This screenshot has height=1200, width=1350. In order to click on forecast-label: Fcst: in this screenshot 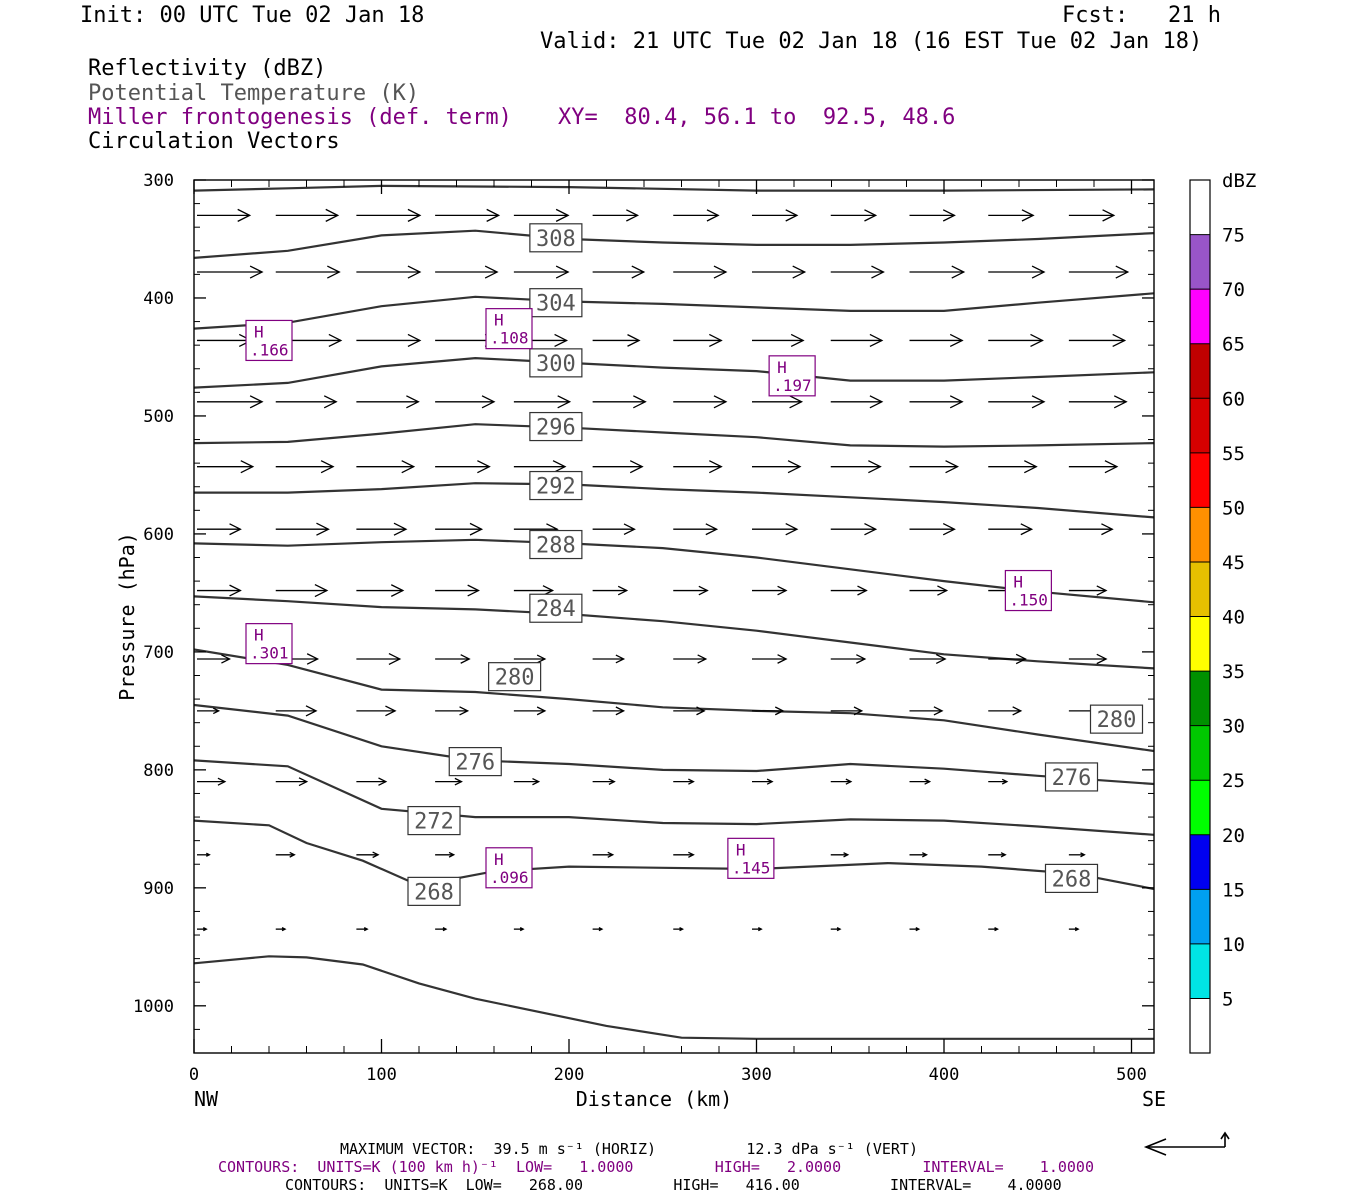, I will do `click(1095, 15)`.